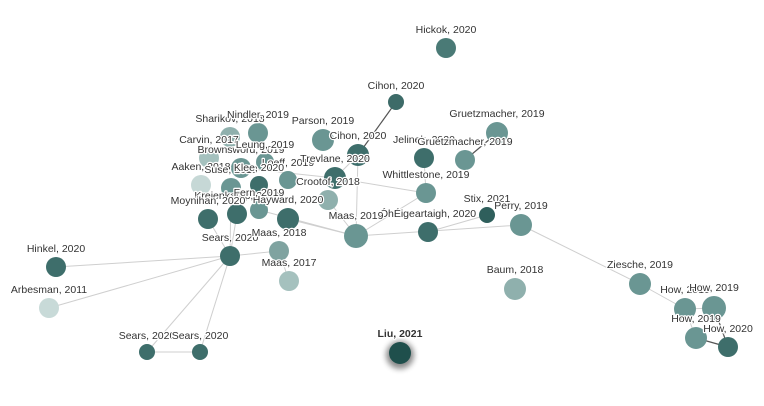  Describe the element at coordinates (640, 265) in the screenshot. I see `node-label: Ziesche, 2019` at that location.